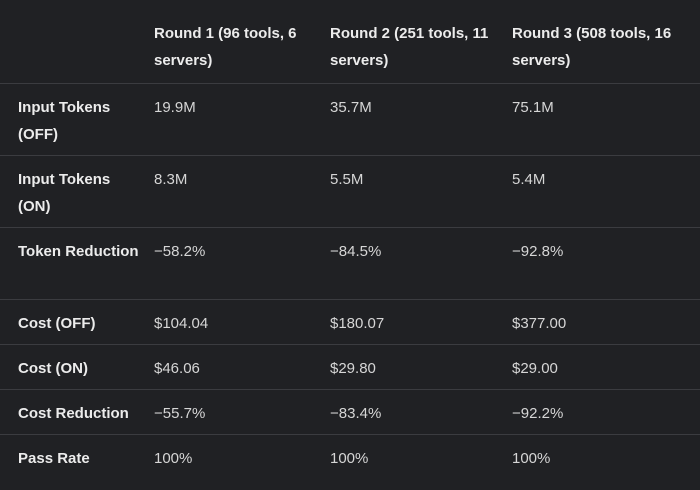  What do you see at coordinates (592, 47) in the screenshot?
I see `column-header: Round 3 (508 tools, 16 servers)` at bounding box center [592, 47].